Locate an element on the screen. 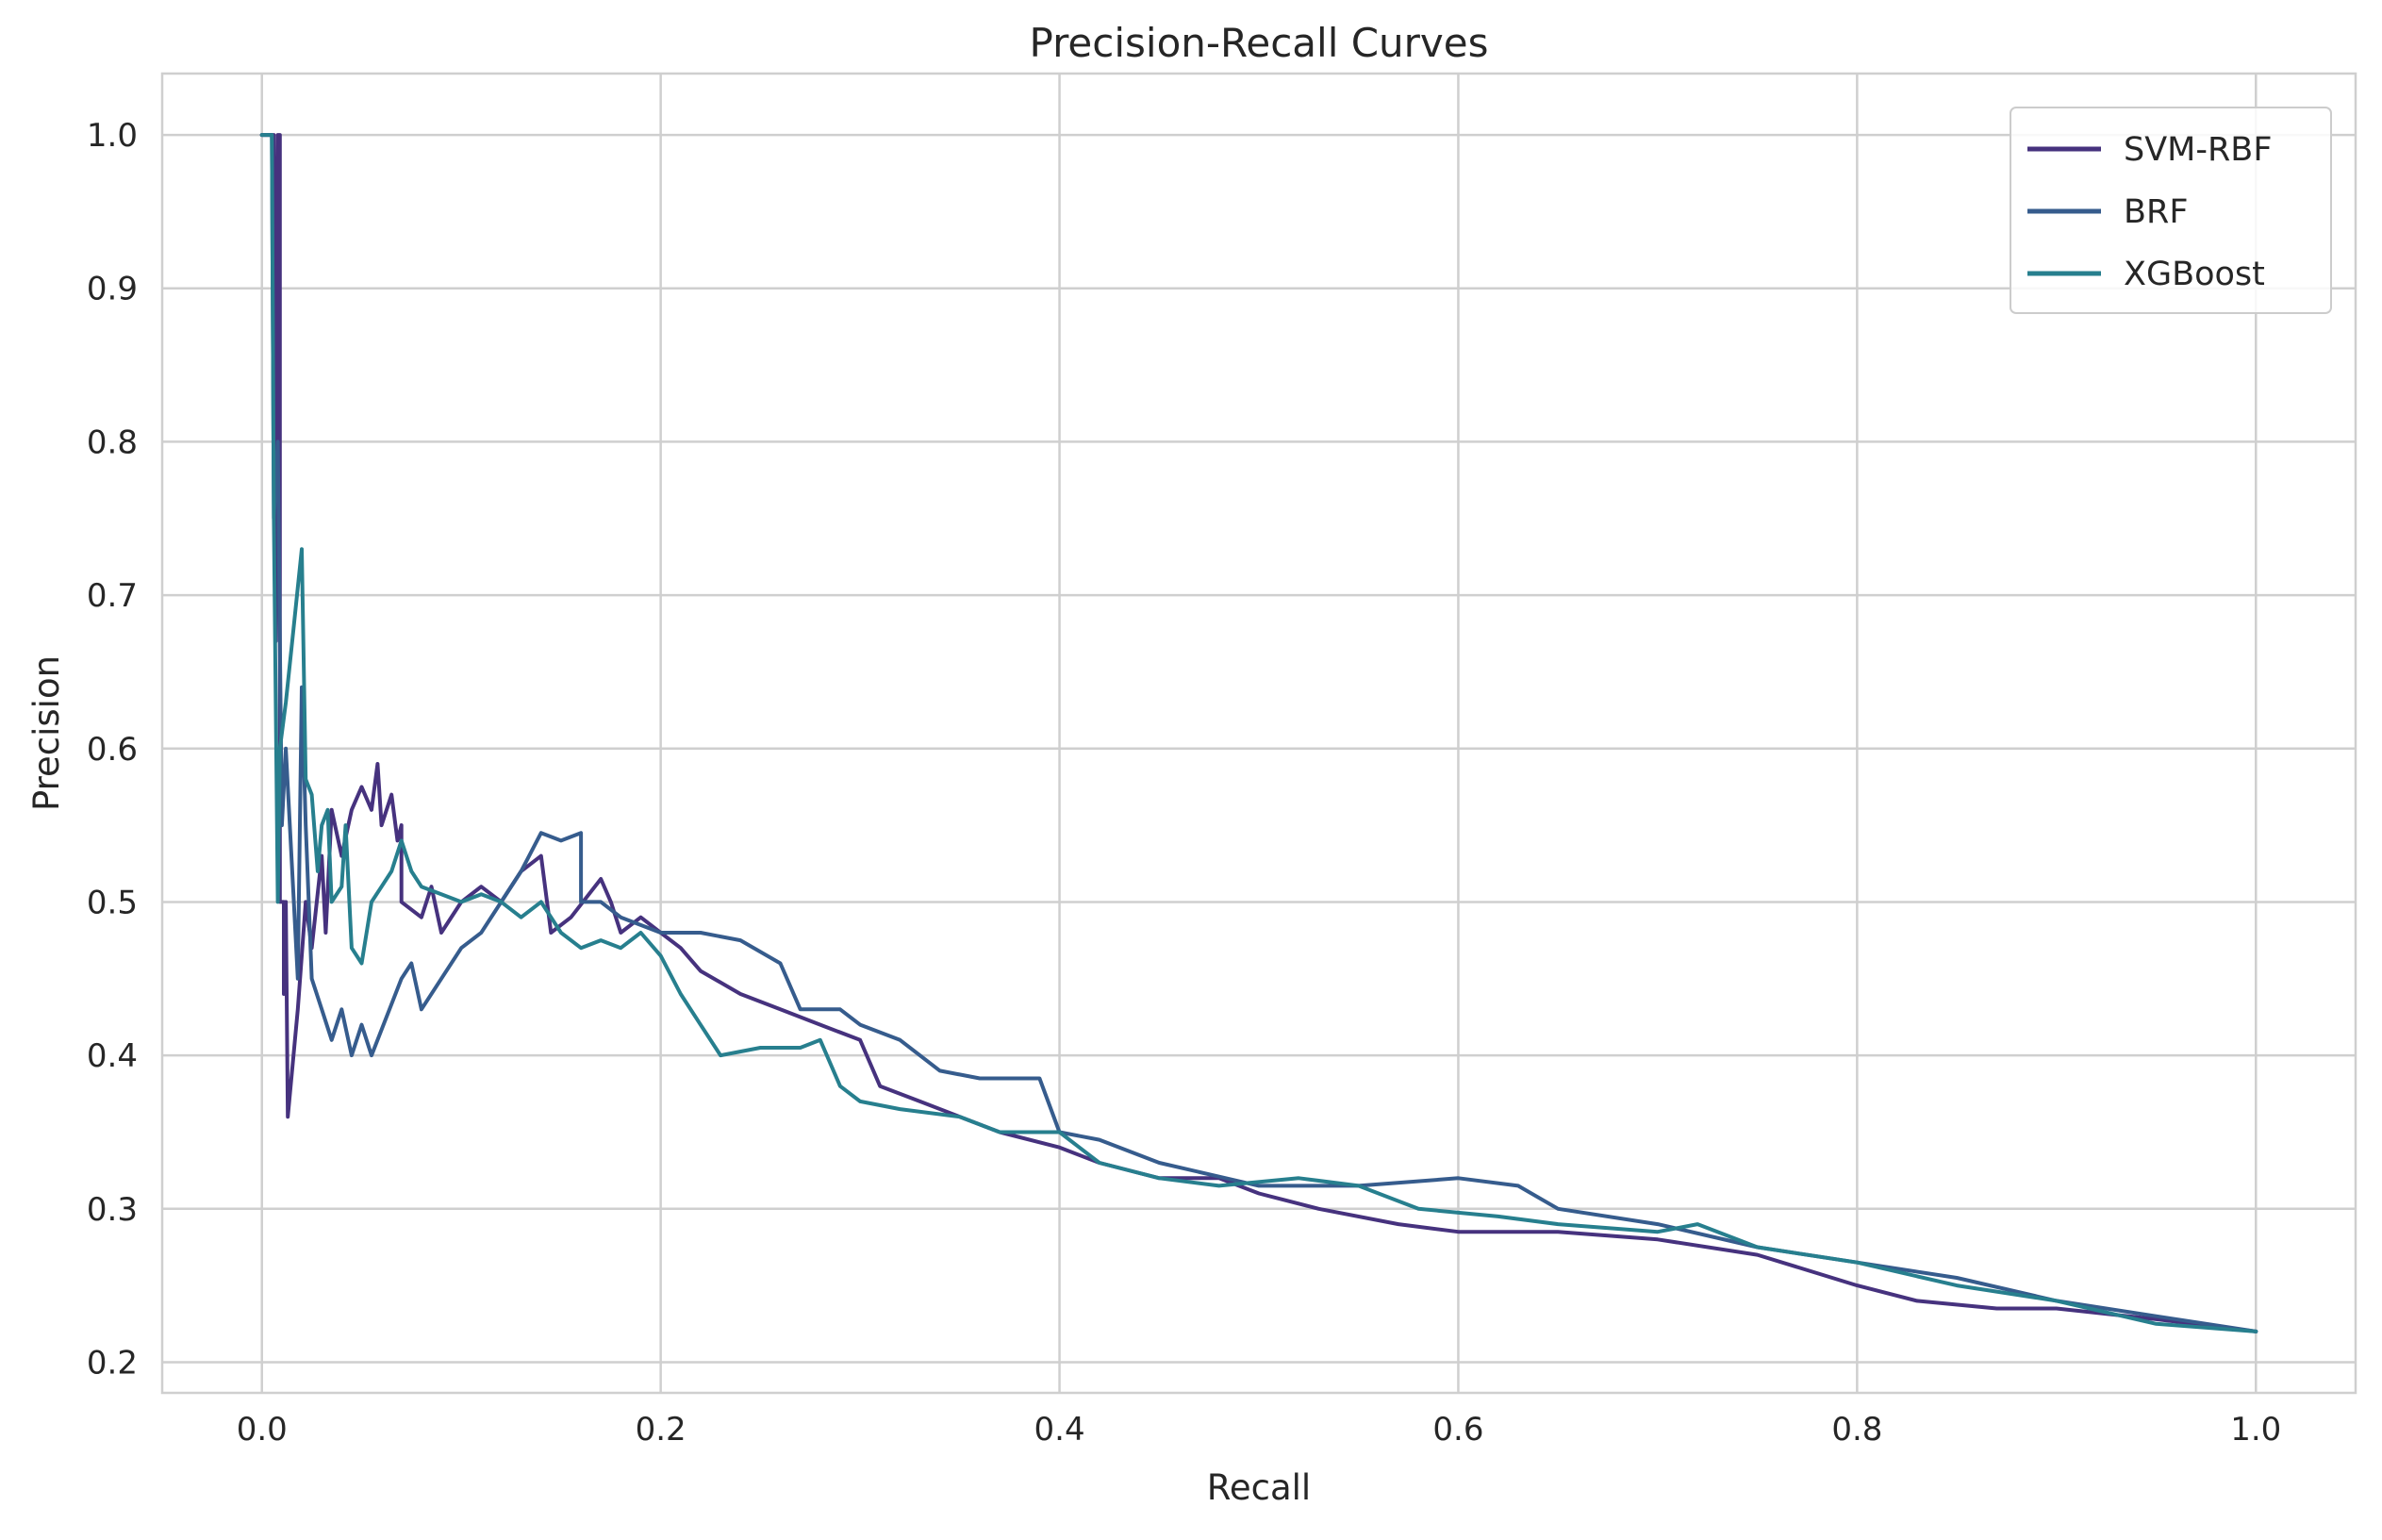  x-tick-label: 0.4 is located at coordinates (1059, 1430).